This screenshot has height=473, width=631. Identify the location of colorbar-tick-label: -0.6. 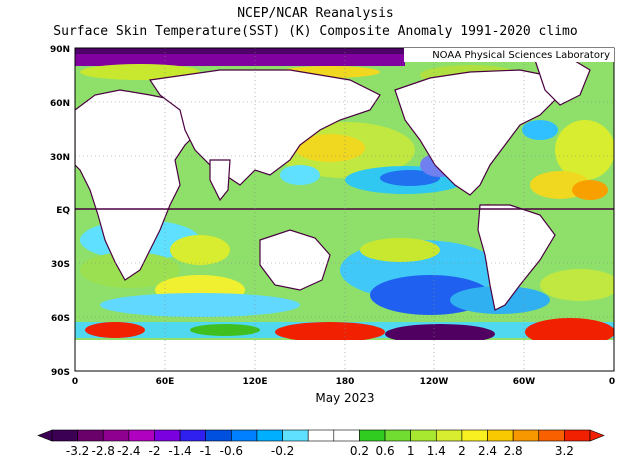
(231, 451).